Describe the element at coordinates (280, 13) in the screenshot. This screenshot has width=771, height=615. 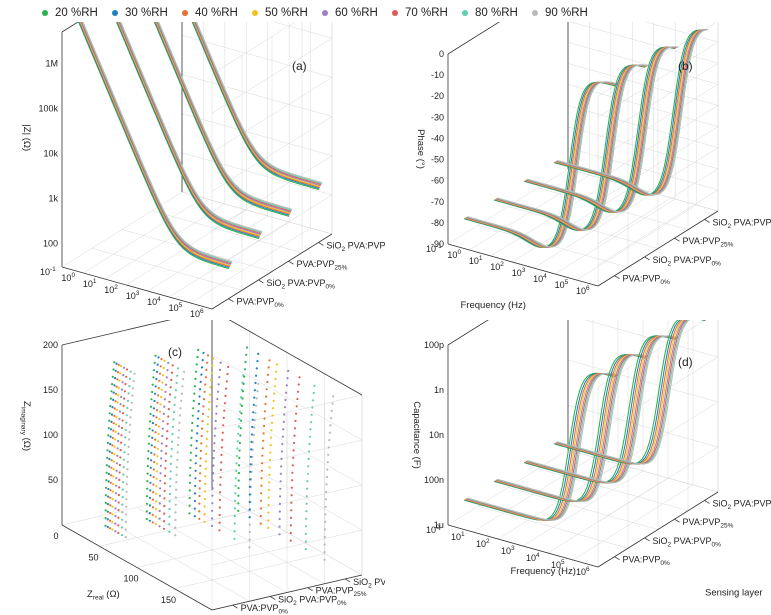
I see `legend-item: 50 %RH` at that location.